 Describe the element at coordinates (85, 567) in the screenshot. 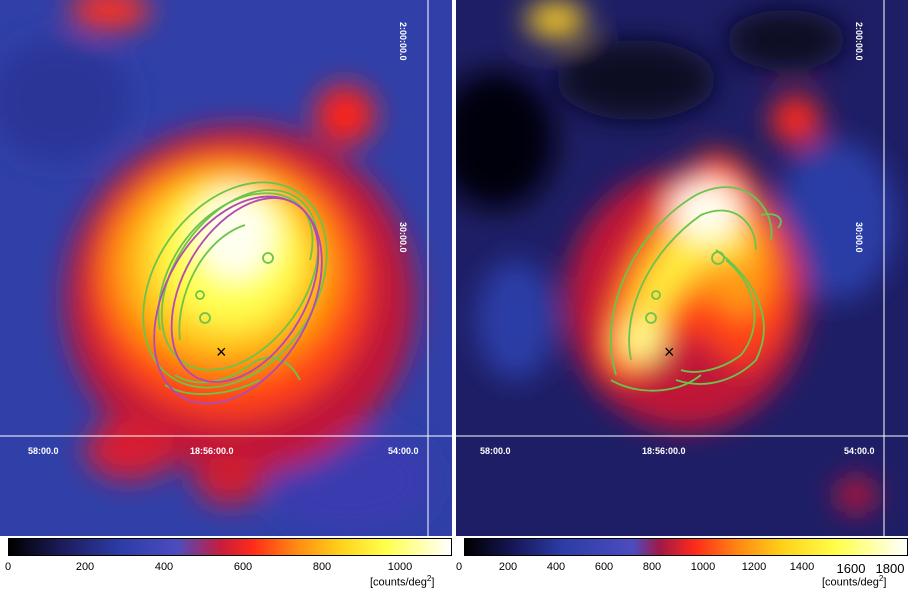

I see `left-cbar-tick-200: 200` at that location.